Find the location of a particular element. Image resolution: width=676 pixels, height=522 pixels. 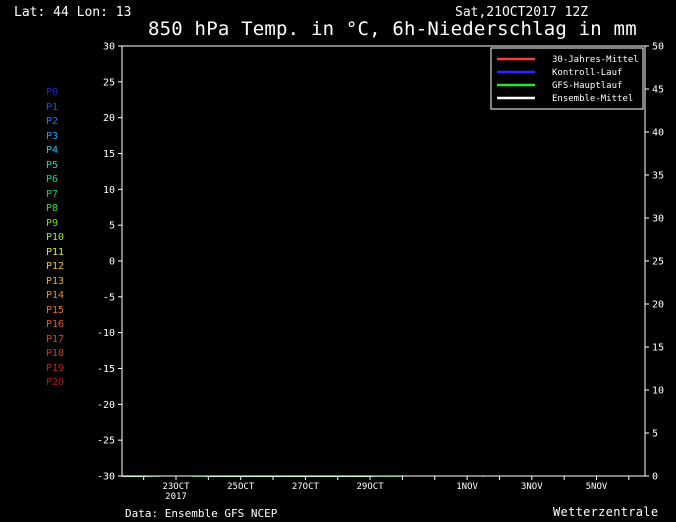

member-label-p6: P6 is located at coordinates (52, 179).